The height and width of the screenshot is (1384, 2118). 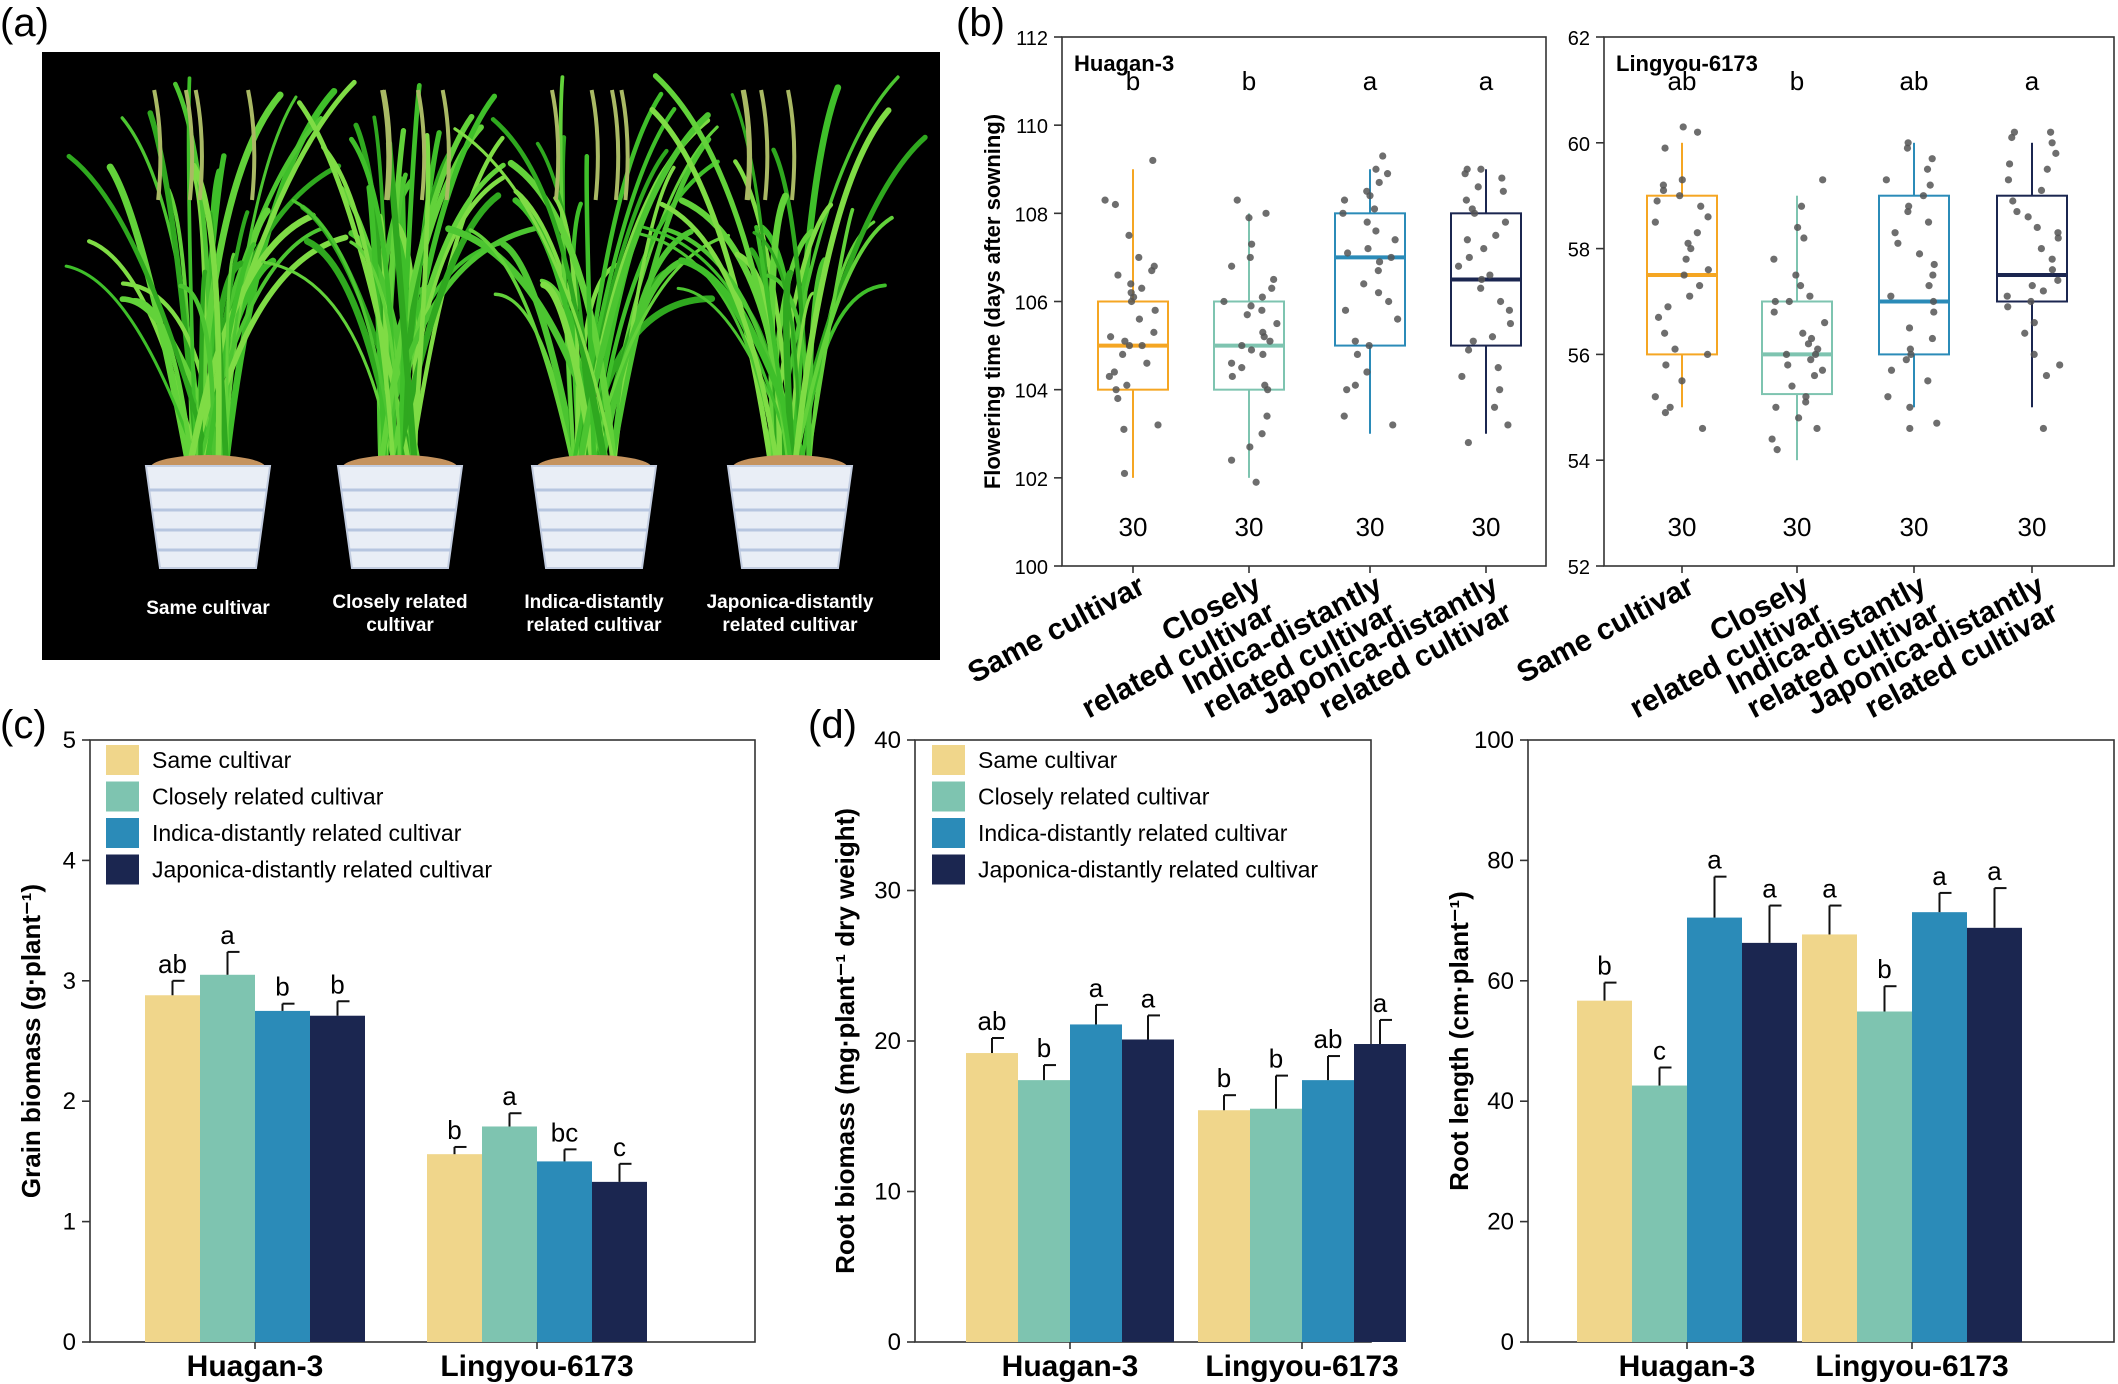 What do you see at coordinates (509, 1211) in the screenshot?
I see `bar-2-2: a` at bounding box center [509, 1211].